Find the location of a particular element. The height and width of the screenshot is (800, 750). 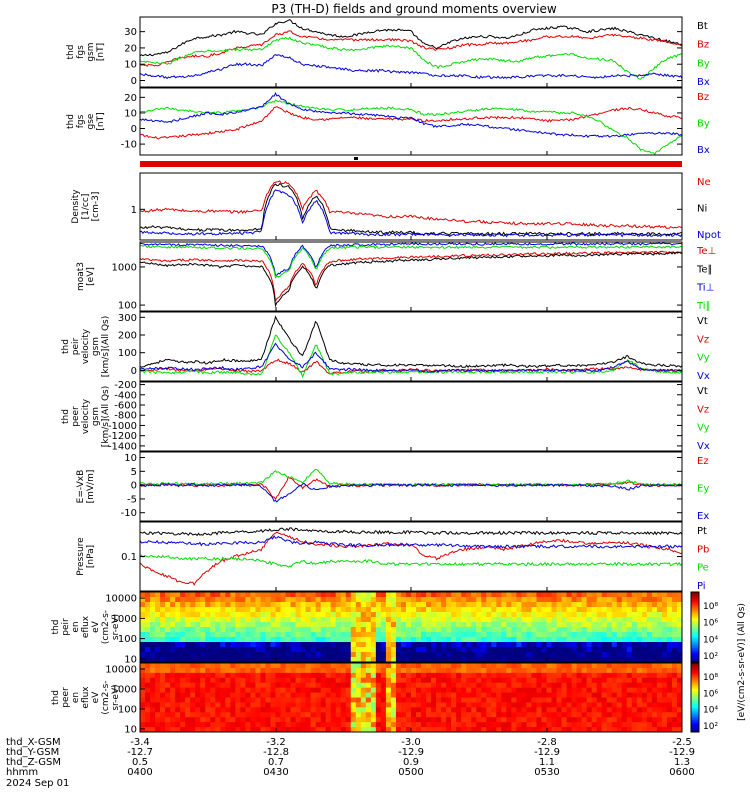

panel-frame is located at coordinates (411, 206).